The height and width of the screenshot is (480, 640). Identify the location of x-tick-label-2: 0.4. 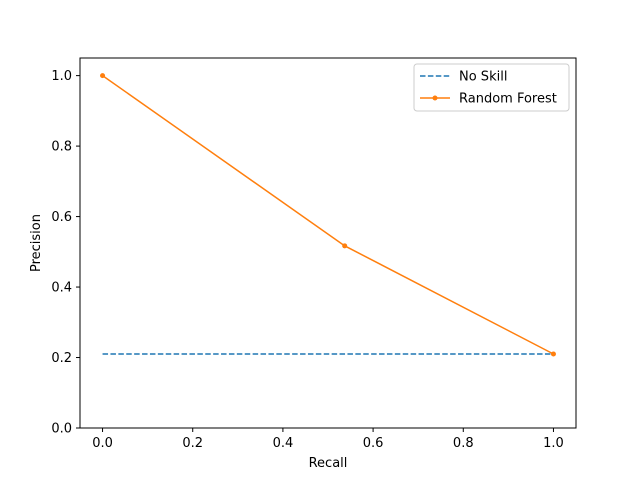
(283, 443).